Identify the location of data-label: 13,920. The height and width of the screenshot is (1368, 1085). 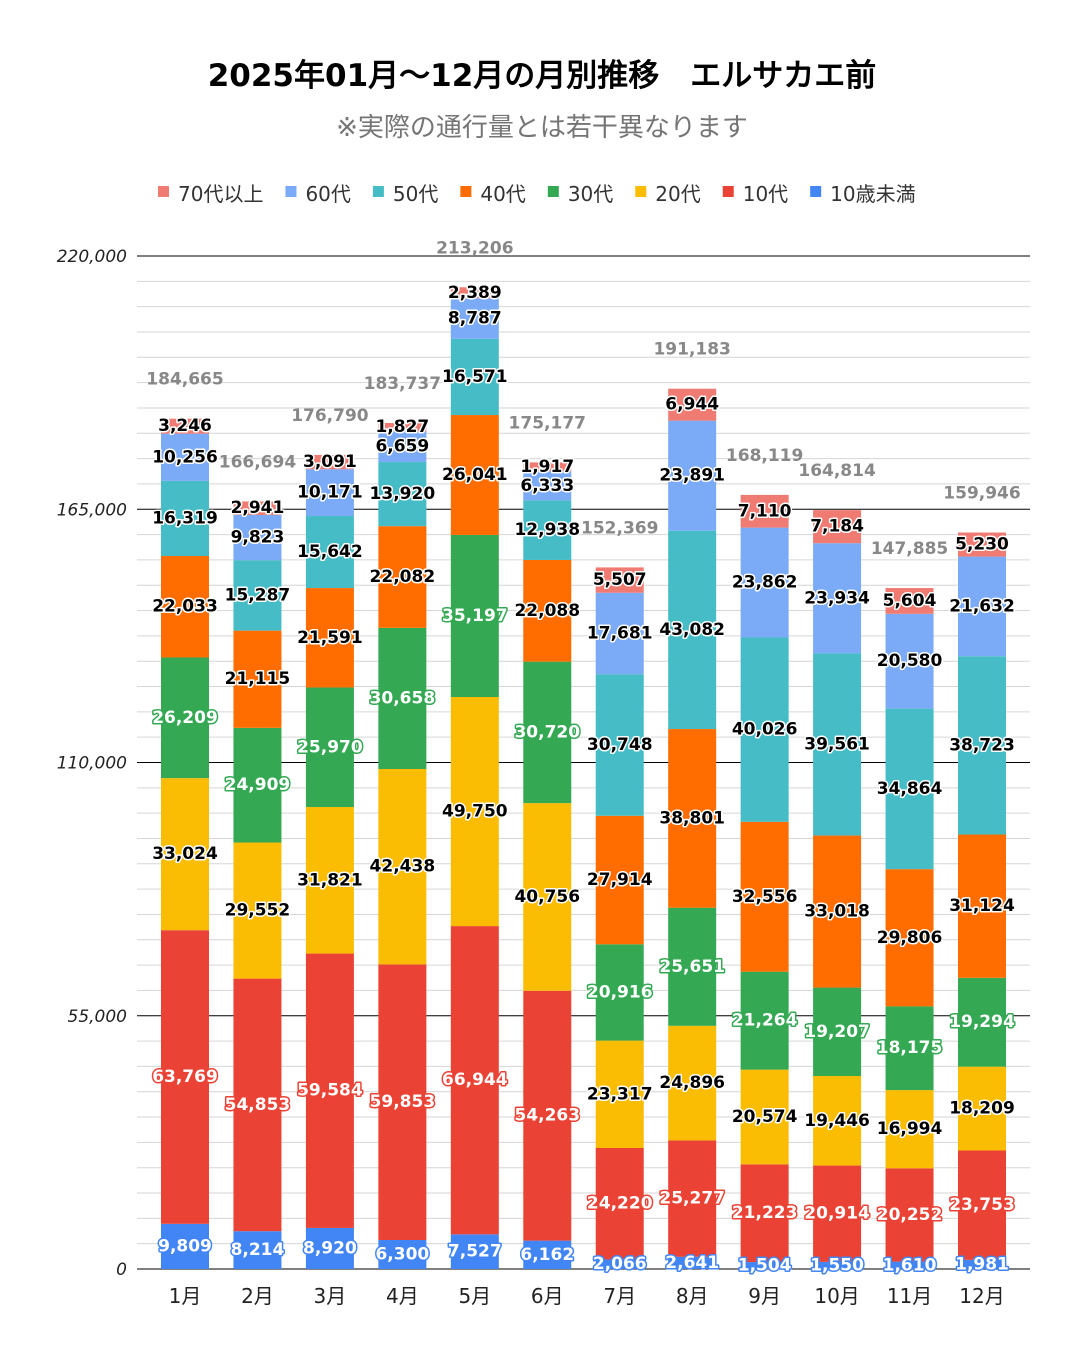
(403, 494).